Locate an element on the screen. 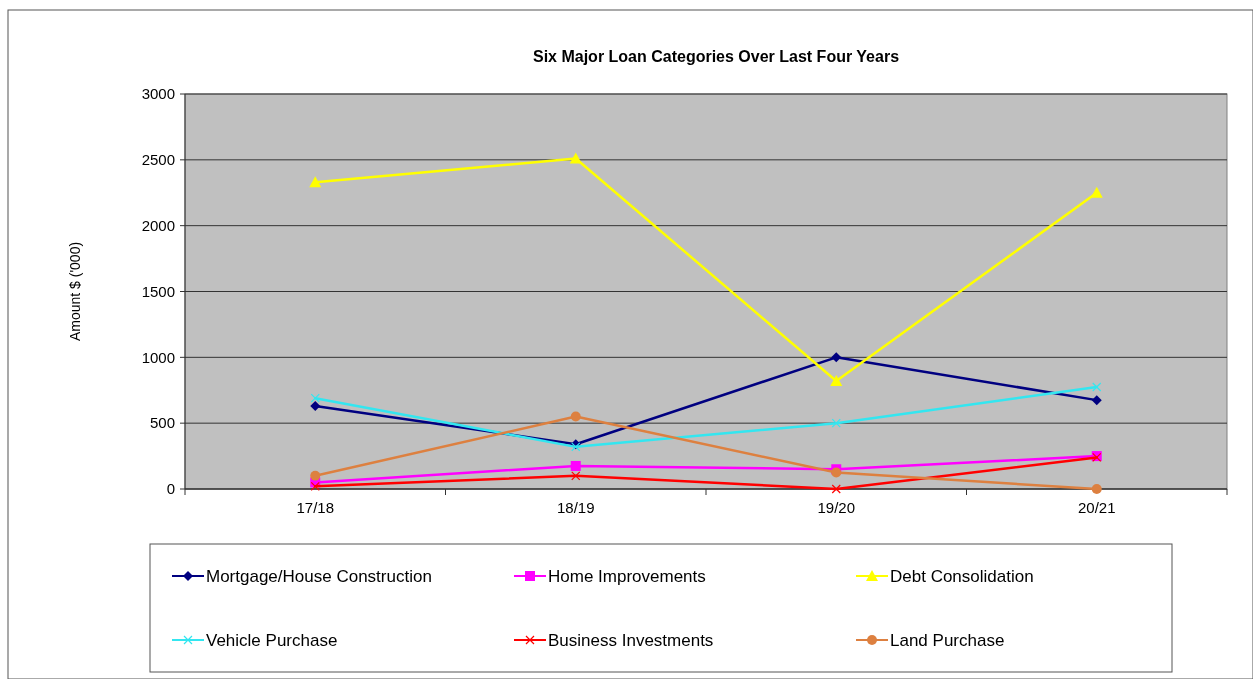  y-tick-label: 0 is located at coordinates (170, 489).